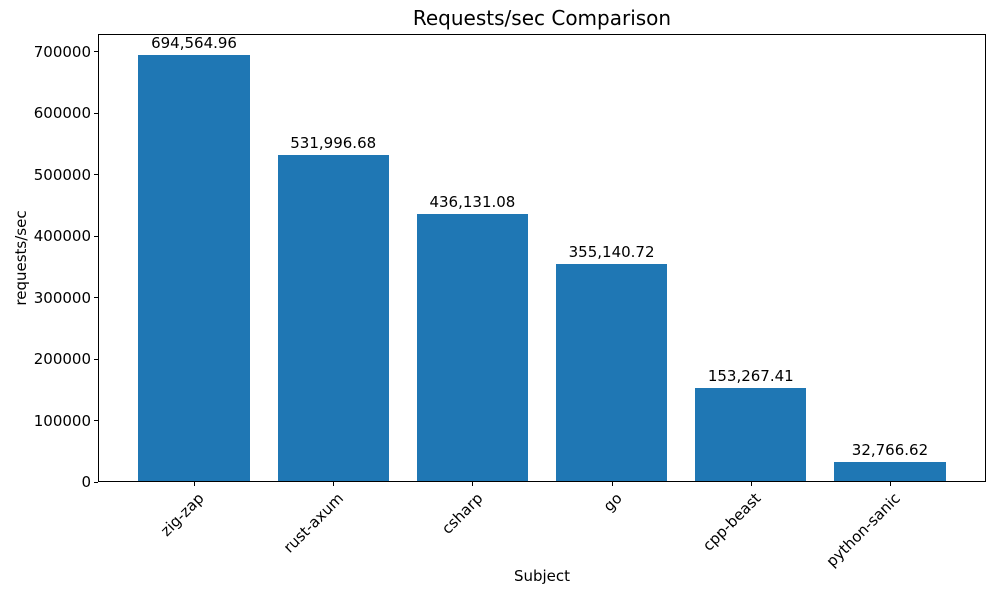 The height and width of the screenshot is (600, 1000). I want to click on y-tick-label: 200000, so click(62, 359).